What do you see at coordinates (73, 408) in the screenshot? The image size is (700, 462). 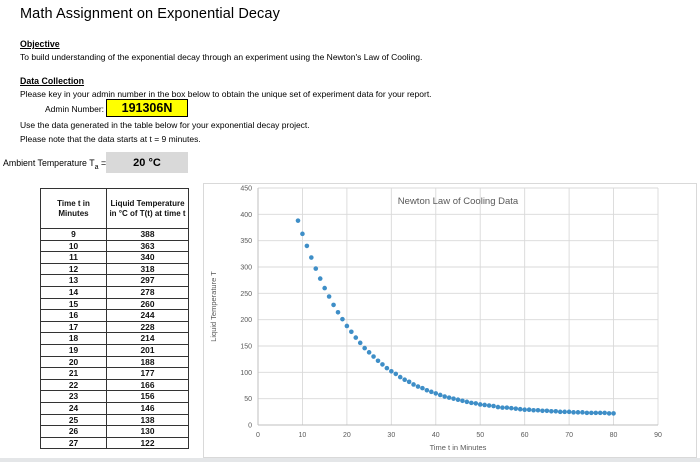 I see `cell-time: 24` at bounding box center [73, 408].